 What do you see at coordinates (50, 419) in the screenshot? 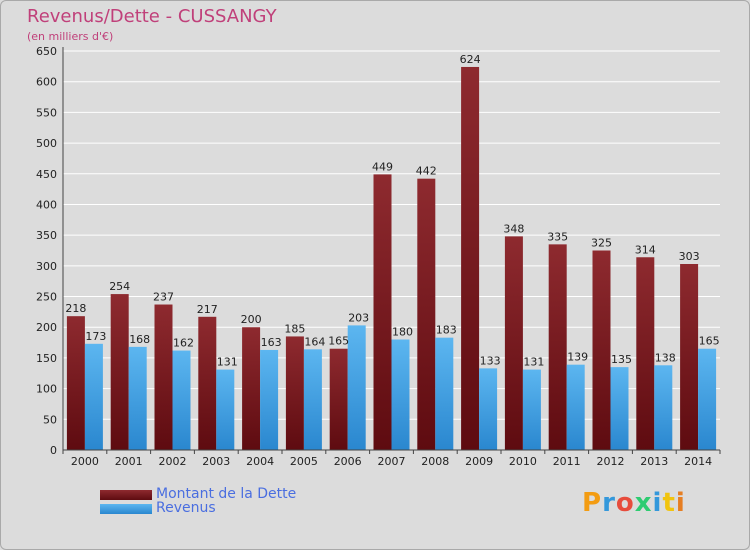
I see `y-tick-label: 50` at bounding box center [50, 419].